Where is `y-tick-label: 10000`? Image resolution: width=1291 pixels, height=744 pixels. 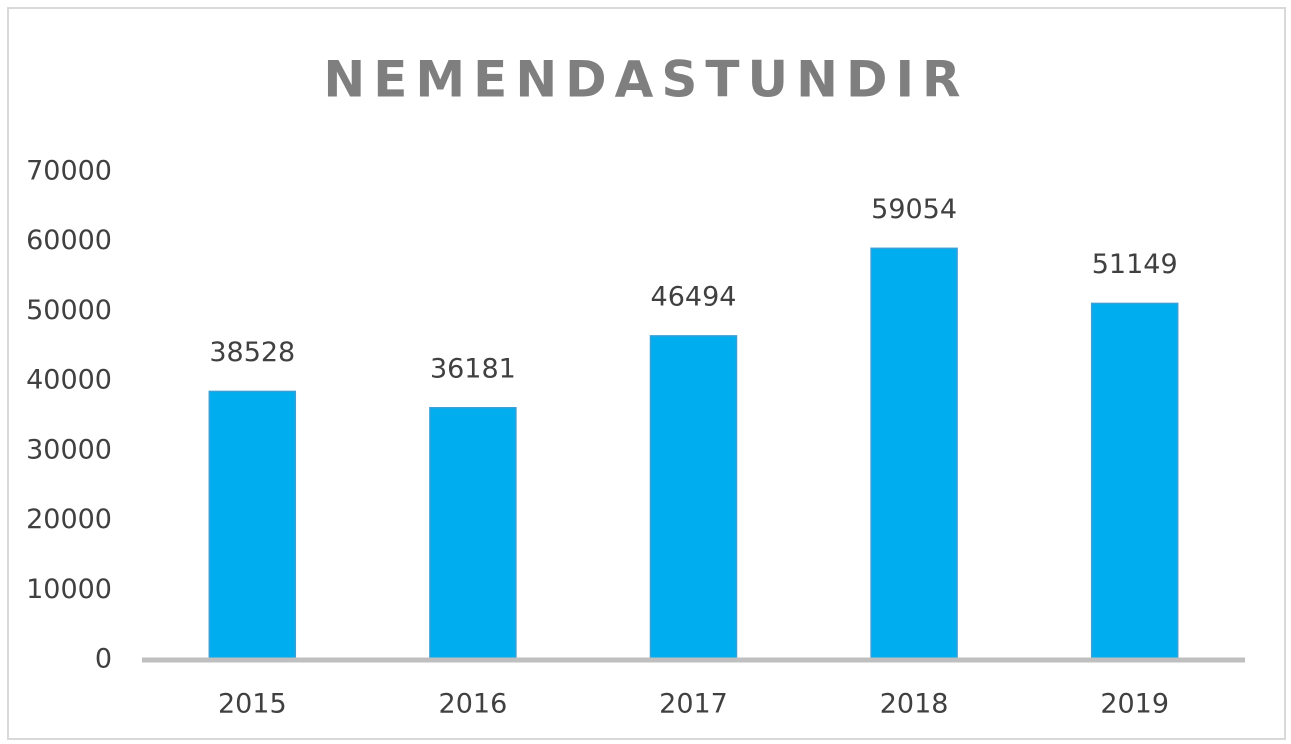
y-tick-label: 10000 is located at coordinates (69, 589).